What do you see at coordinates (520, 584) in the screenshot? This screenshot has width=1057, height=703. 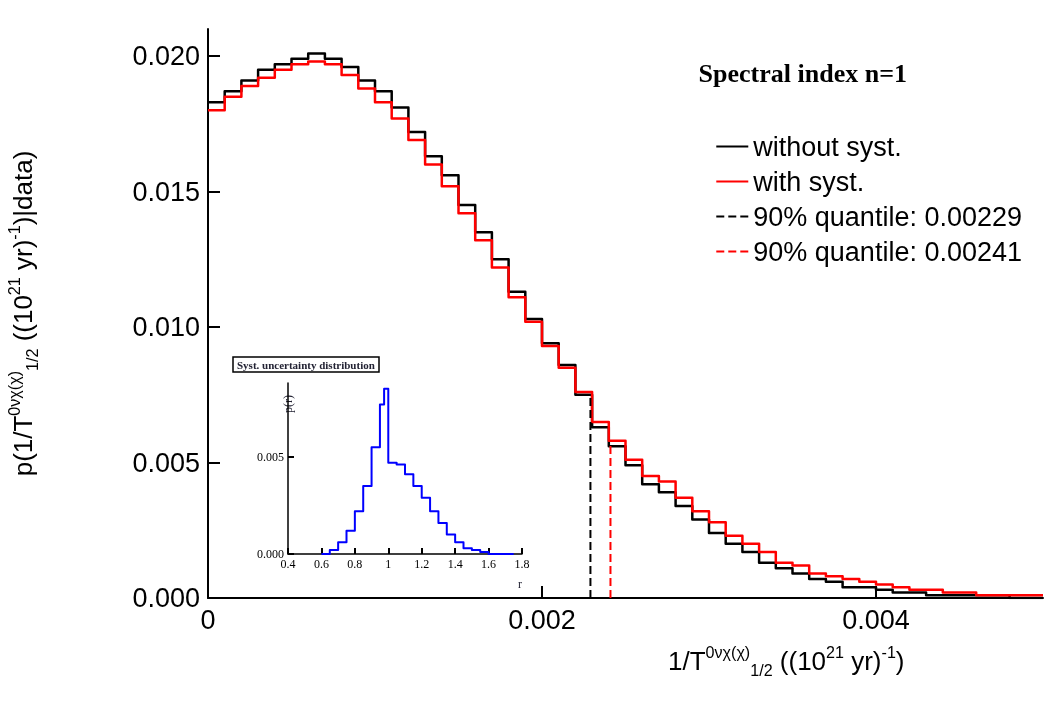 I see `x-axis-title: r` at bounding box center [520, 584].